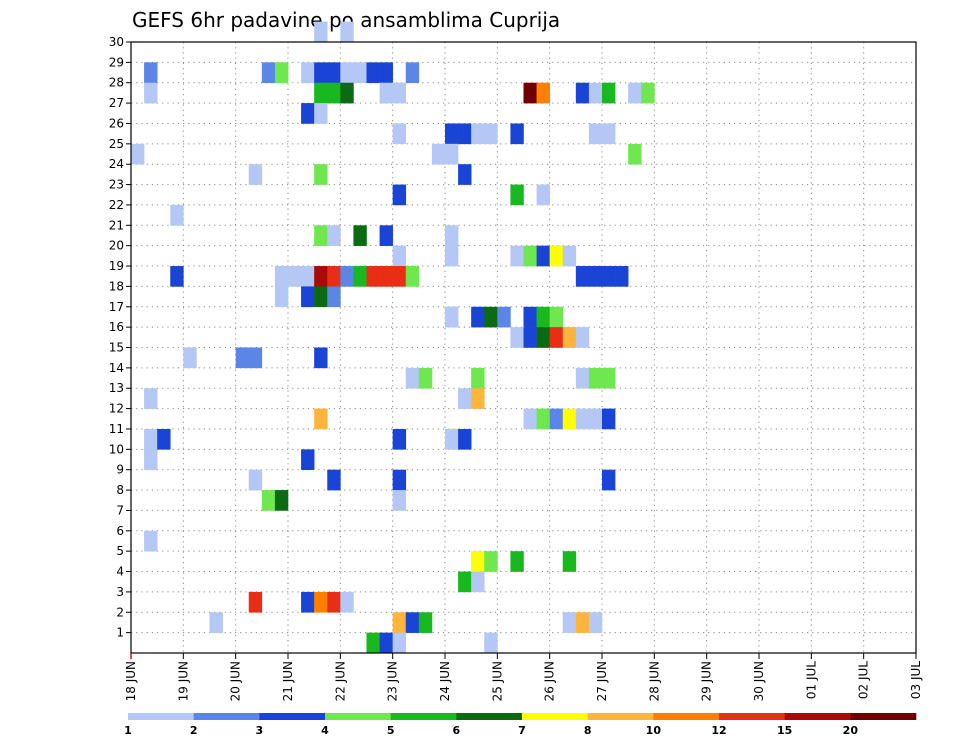  What do you see at coordinates (116, 185) in the screenshot?
I see `y-tick-label: 23` at bounding box center [116, 185].